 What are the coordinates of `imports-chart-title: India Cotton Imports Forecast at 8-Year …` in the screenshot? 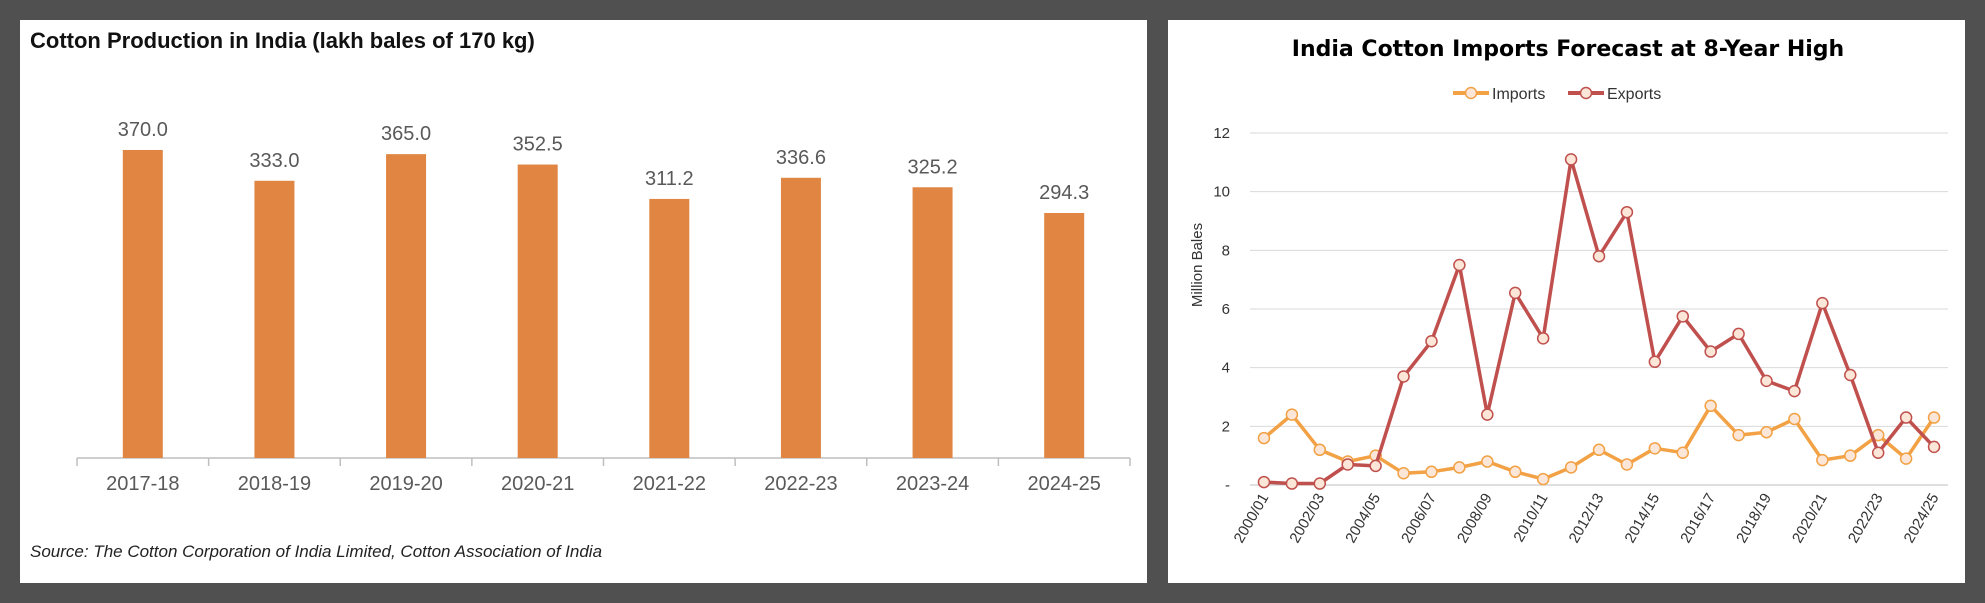 It's located at (1568, 49).